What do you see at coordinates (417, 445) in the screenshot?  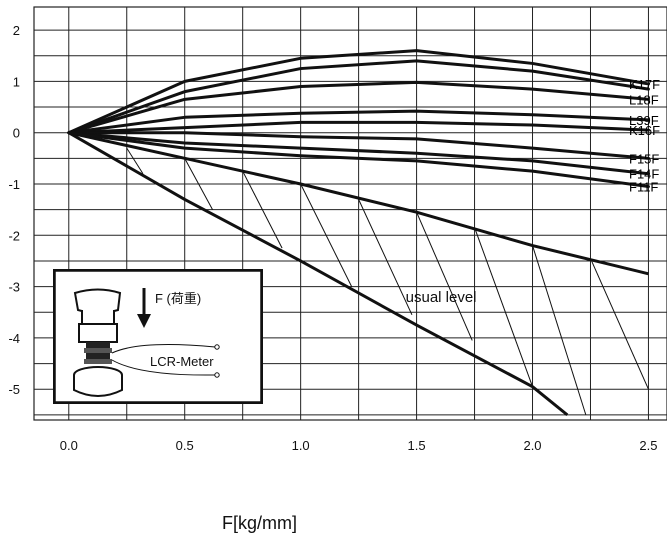 I see `x-tick-label: 1.5` at bounding box center [417, 445].